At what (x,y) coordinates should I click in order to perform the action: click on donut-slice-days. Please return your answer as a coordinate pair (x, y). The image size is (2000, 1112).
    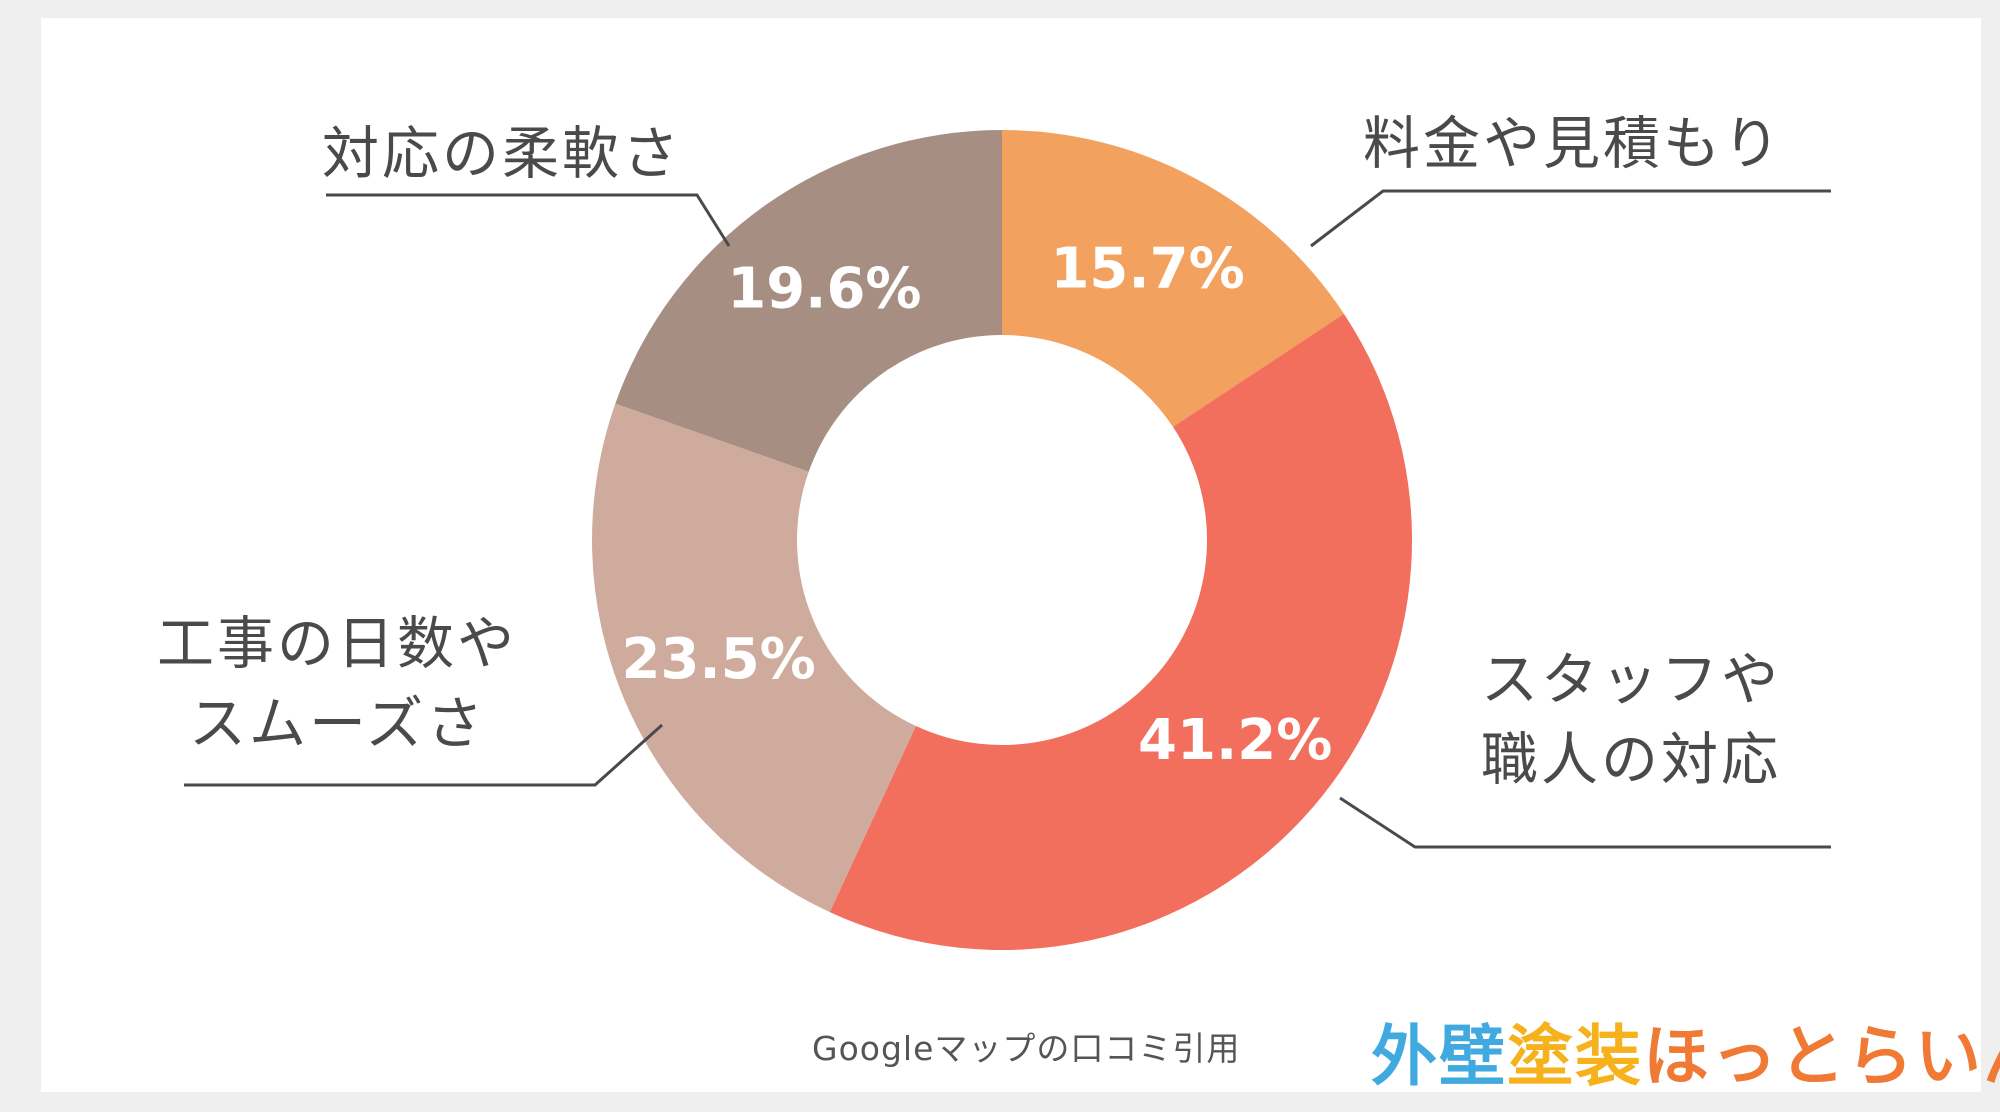
    Looking at the image, I should click on (754, 658).